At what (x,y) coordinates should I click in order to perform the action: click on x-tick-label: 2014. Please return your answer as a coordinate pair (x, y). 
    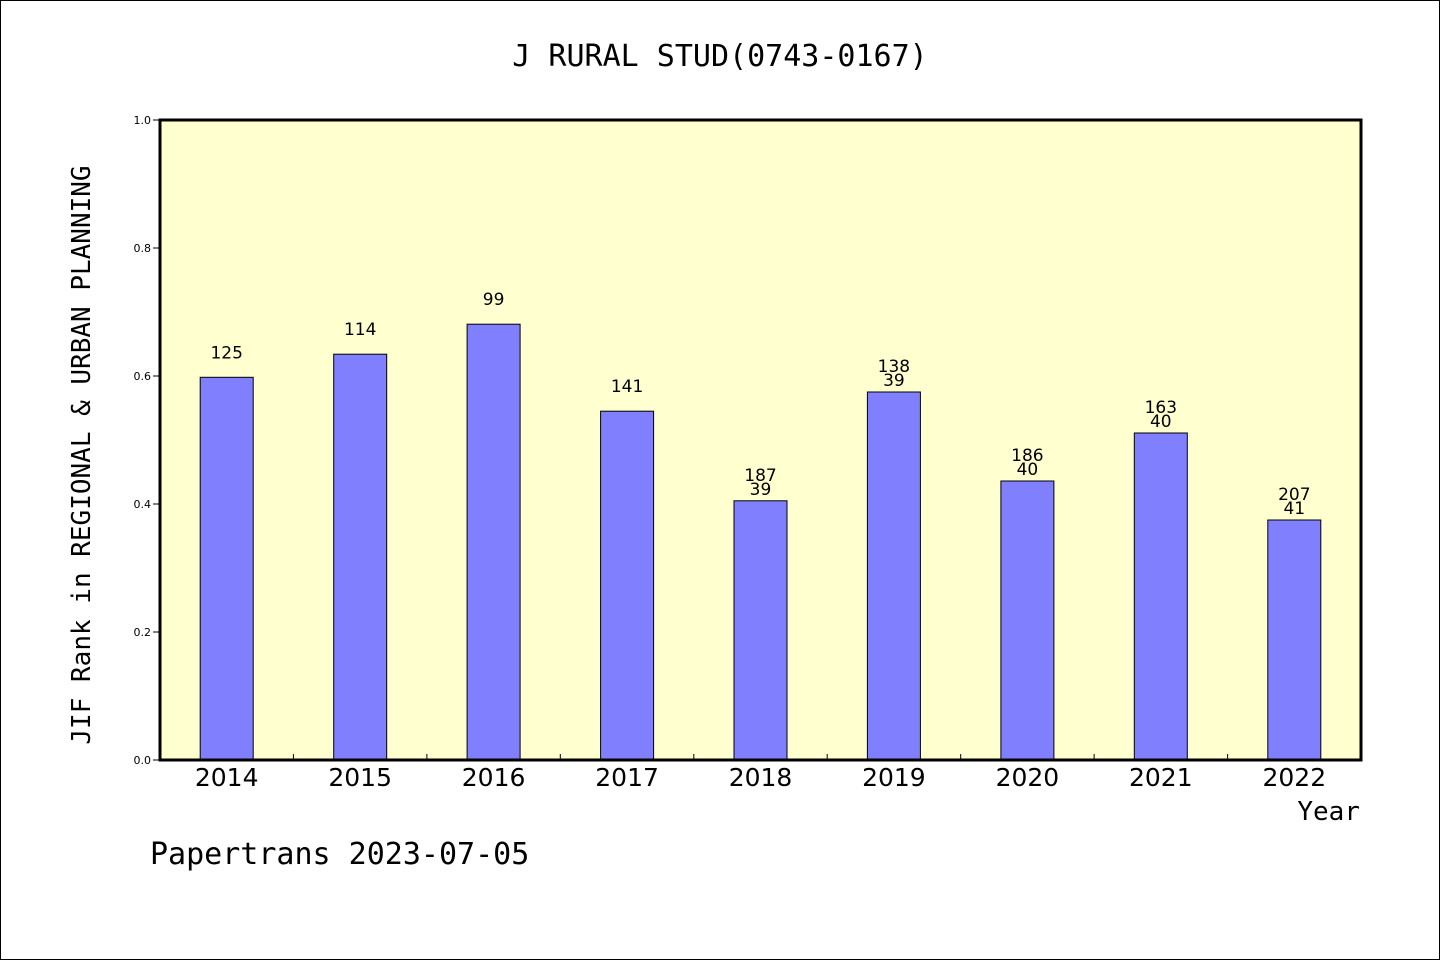
    Looking at the image, I should click on (227, 777).